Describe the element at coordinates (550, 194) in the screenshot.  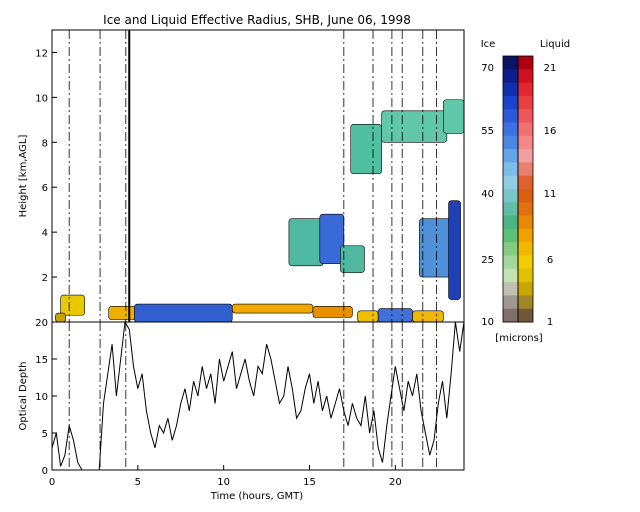
I see `colorbar-liquid-tick: 11` at that location.